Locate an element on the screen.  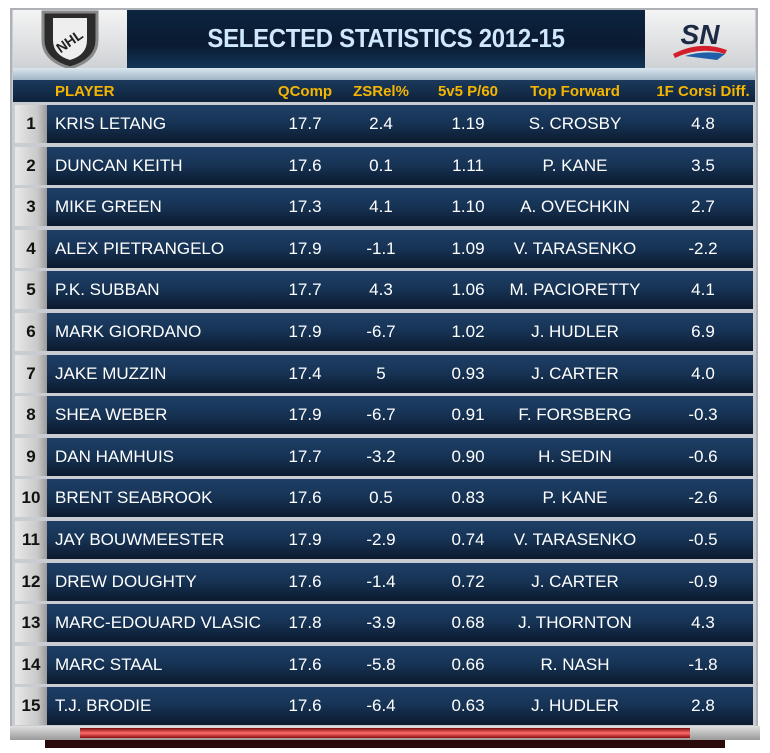
zsrel-value: 2.4 is located at coordinates (381, 123).